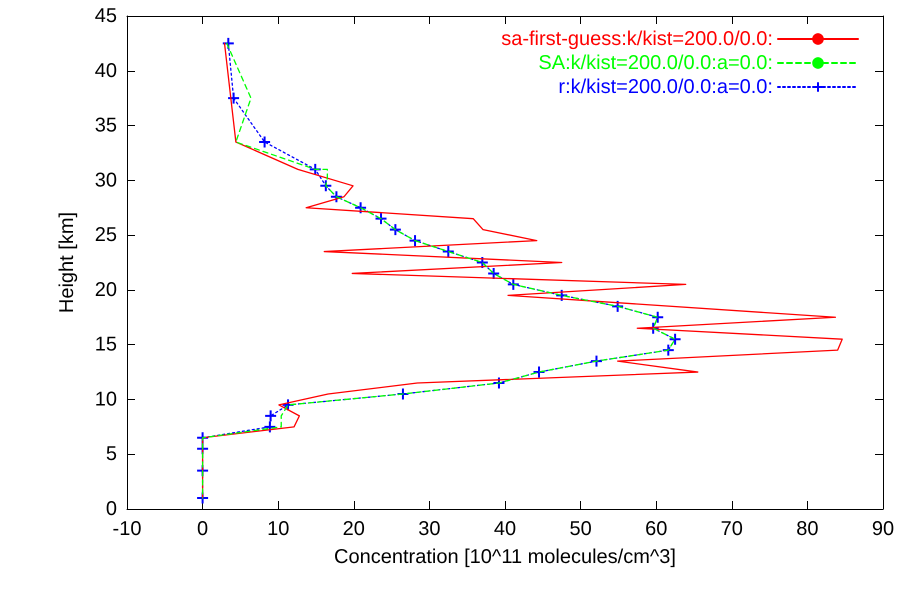 The height and width of the screenshot is (601, 916). Describe the element at coordinates (105, 345) in the screenshot. I see `y-tick-label: 15` at that location.